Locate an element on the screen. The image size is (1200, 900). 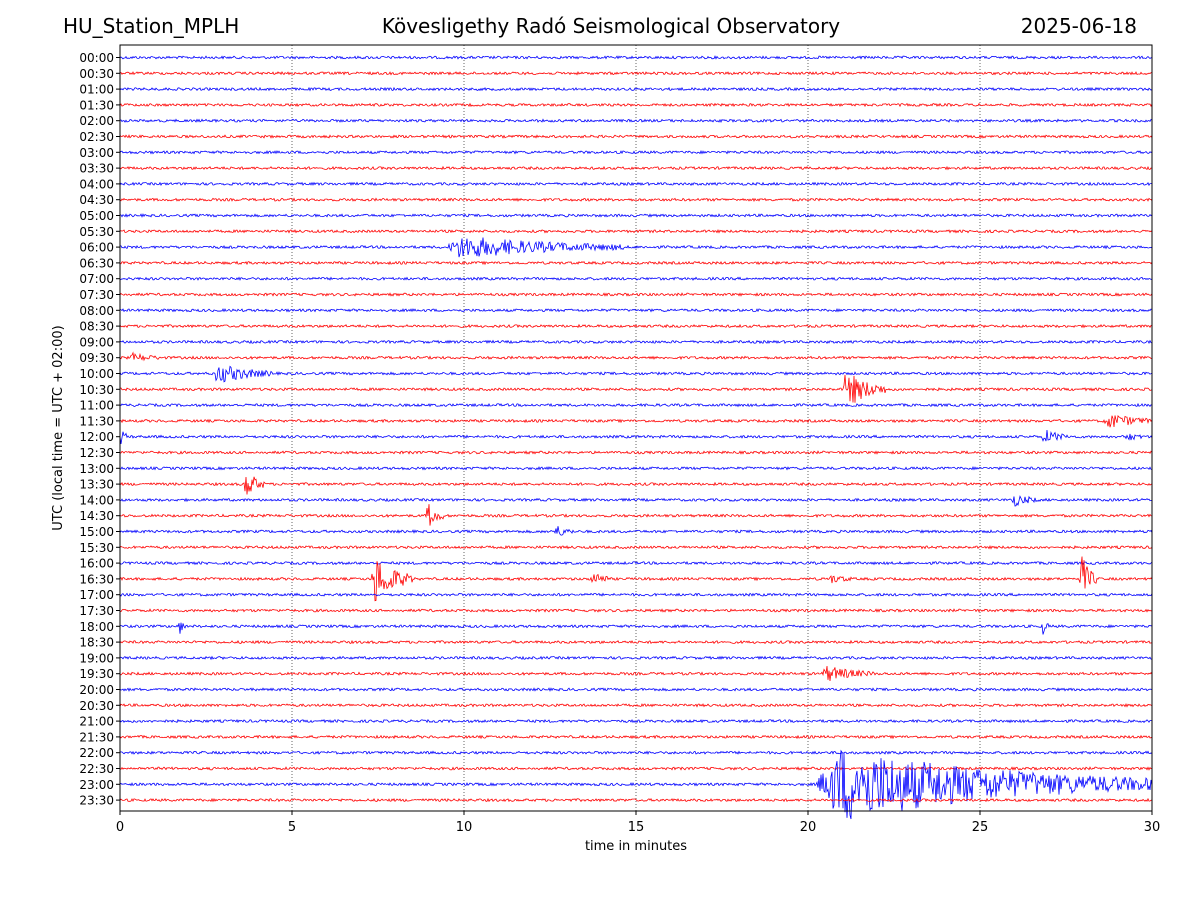
y-tick-label-1730: 17:30 is located at coordinates (96, 611).